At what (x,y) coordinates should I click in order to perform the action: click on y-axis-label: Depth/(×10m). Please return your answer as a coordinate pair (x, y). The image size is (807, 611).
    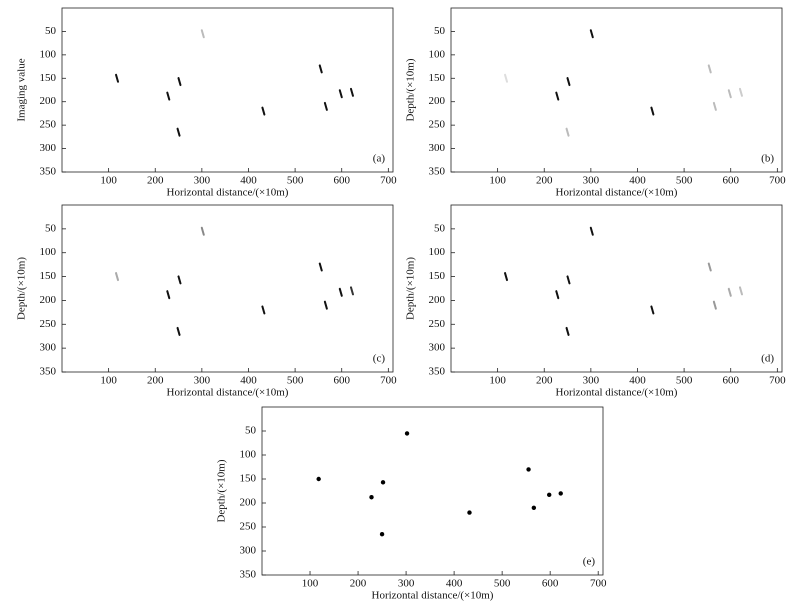
    Looking at the image, I should click on (222, 490).